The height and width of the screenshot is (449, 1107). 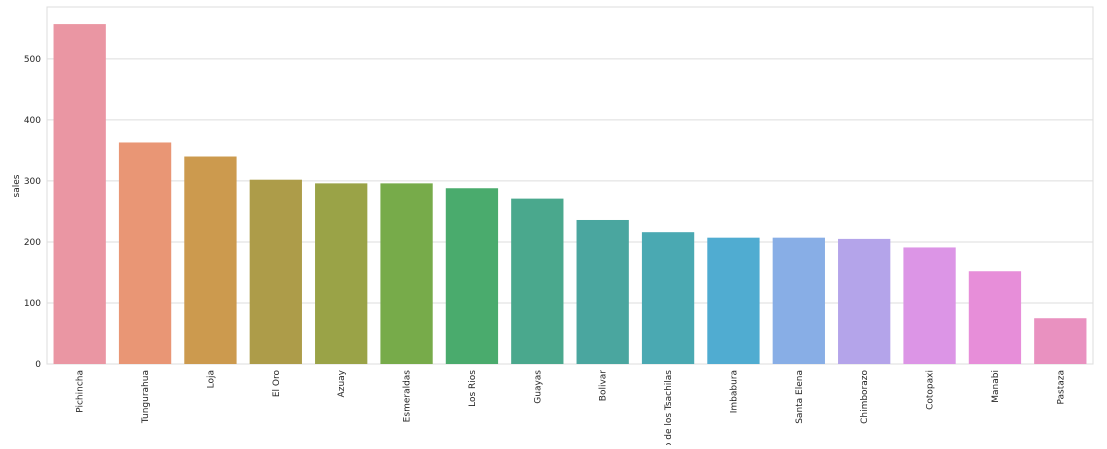 I want to click on y-axis-label: sales, so click(x=17, y=185).